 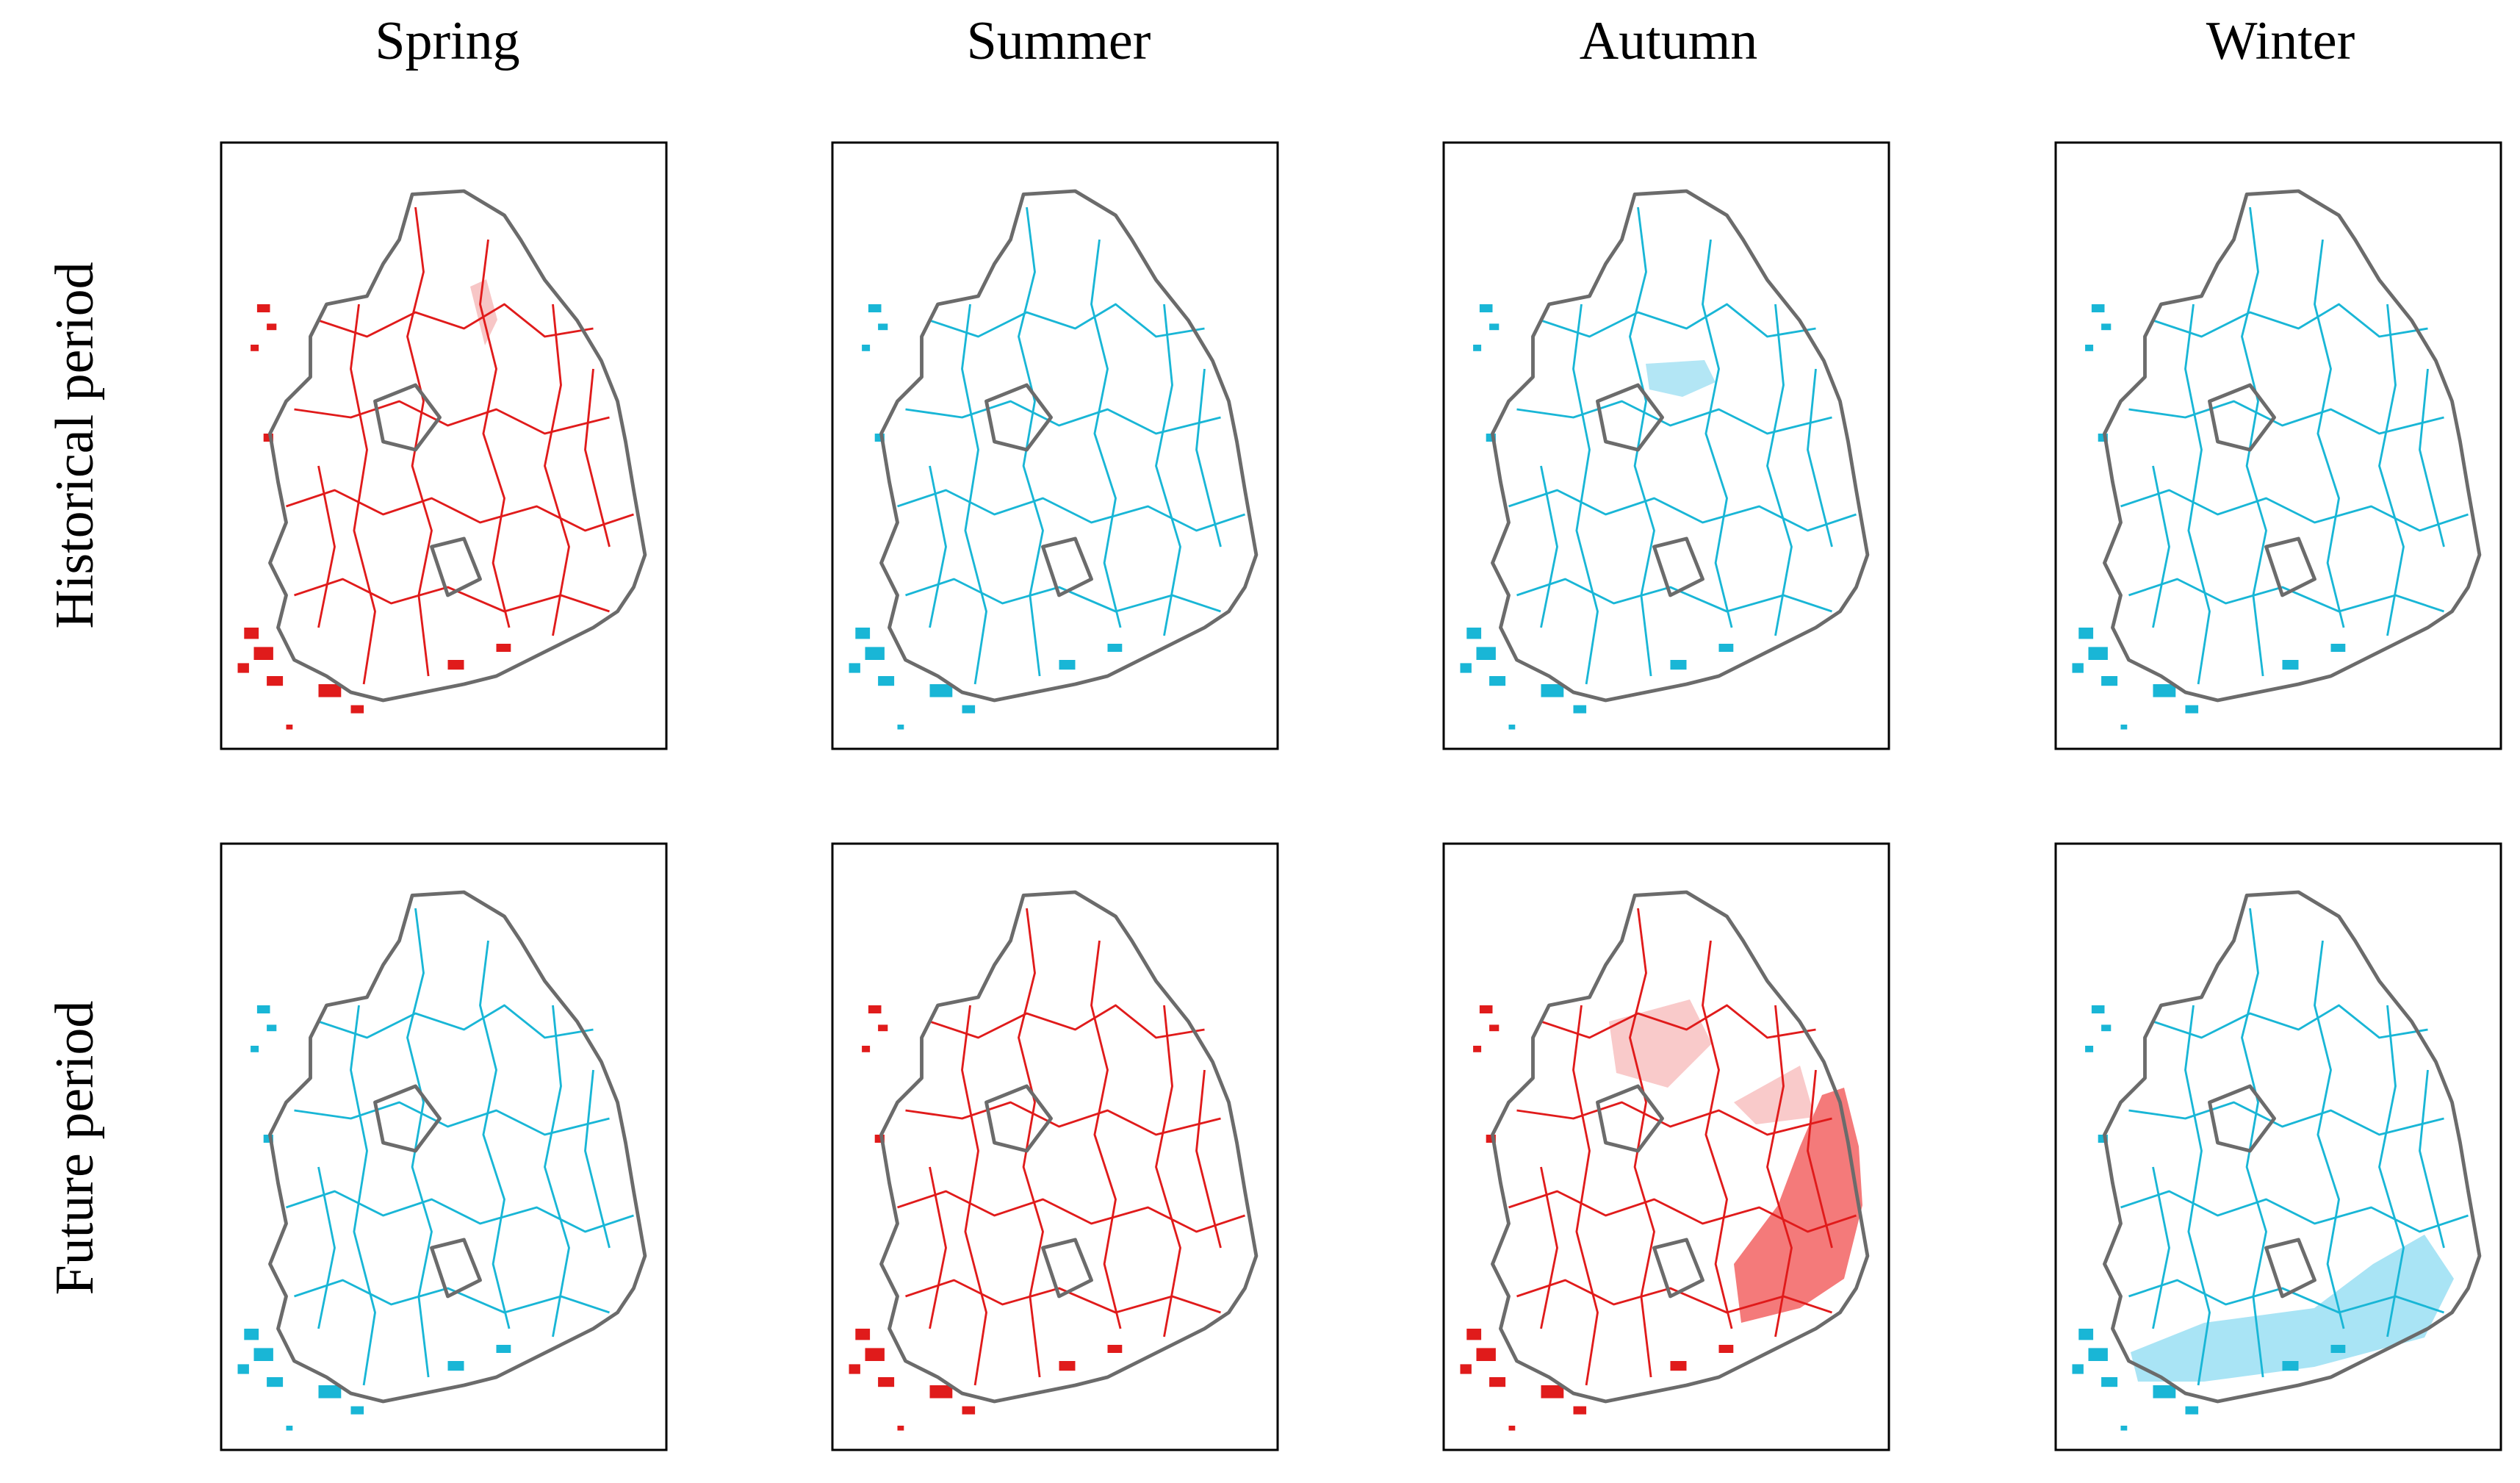 I want to click on row-title: Historical period, so click(x=75, y=445).